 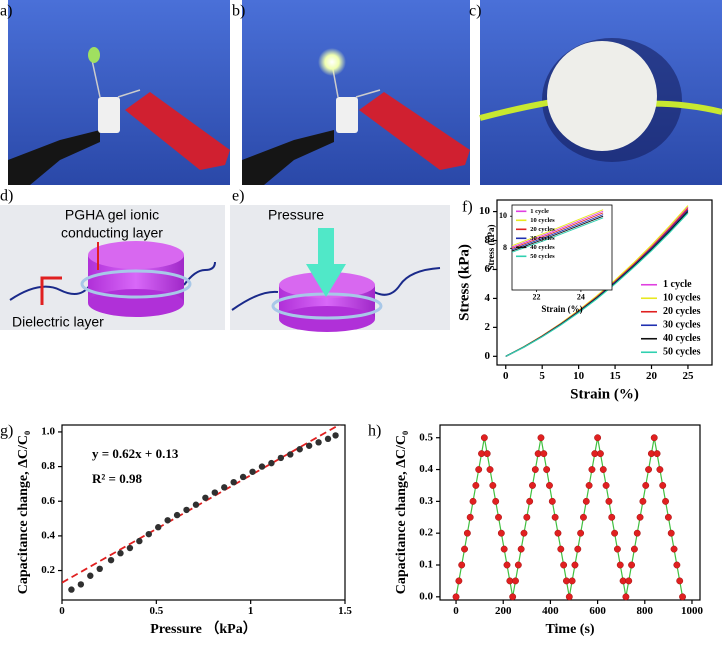 What do you see at coordinates (597, 611) in the screenshot?
I see `x-tick-label: 600` at bounding box center [597, 611].